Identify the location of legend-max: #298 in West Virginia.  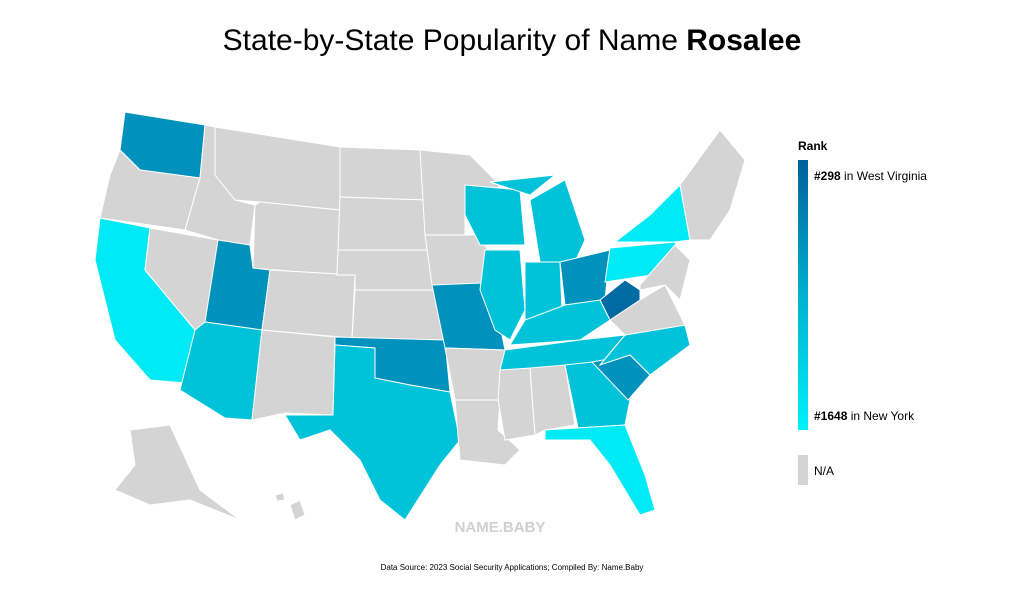
(870, 176).